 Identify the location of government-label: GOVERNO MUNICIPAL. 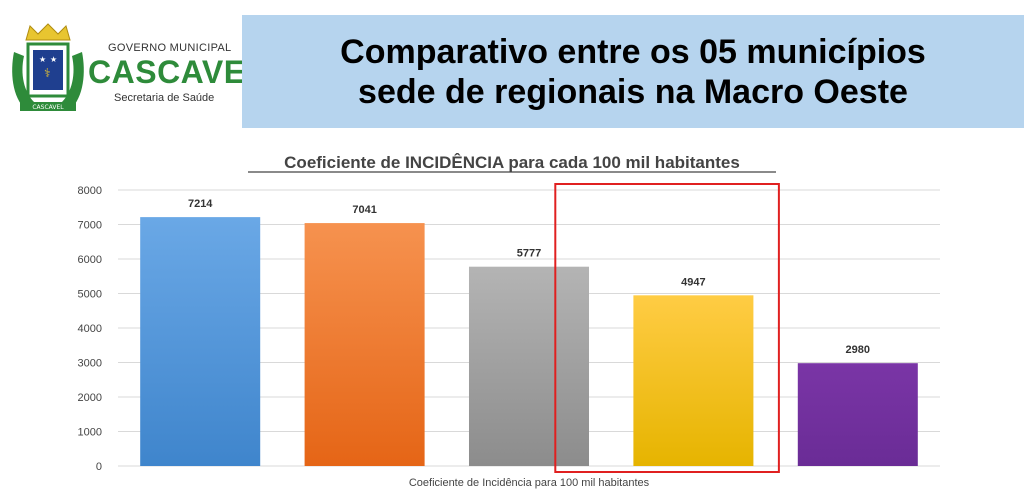
(170, 48).